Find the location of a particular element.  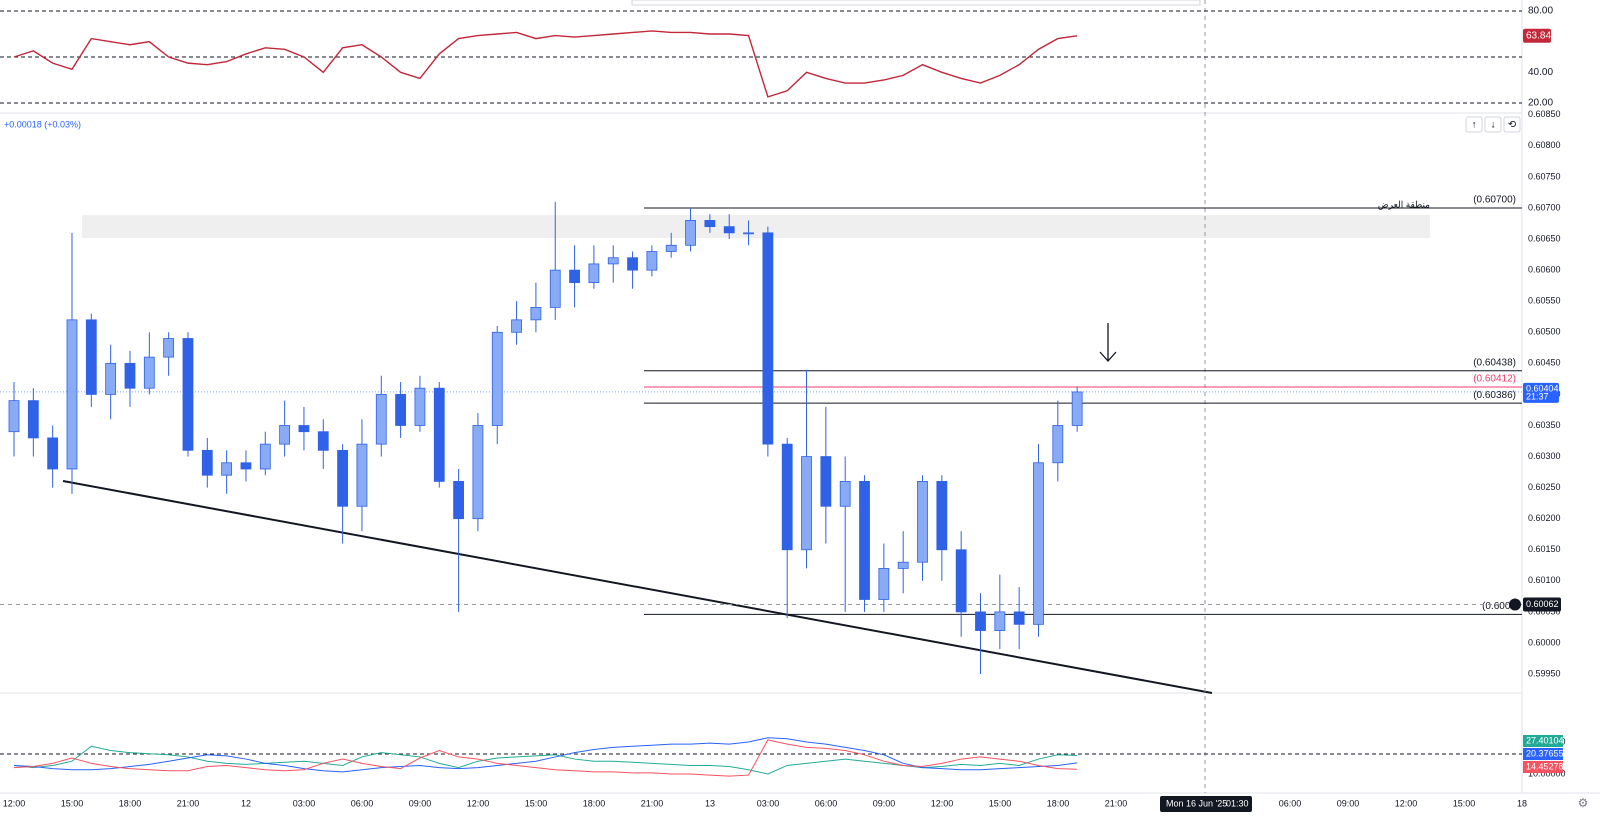

supply-zone is located at coordinates (756, 226).